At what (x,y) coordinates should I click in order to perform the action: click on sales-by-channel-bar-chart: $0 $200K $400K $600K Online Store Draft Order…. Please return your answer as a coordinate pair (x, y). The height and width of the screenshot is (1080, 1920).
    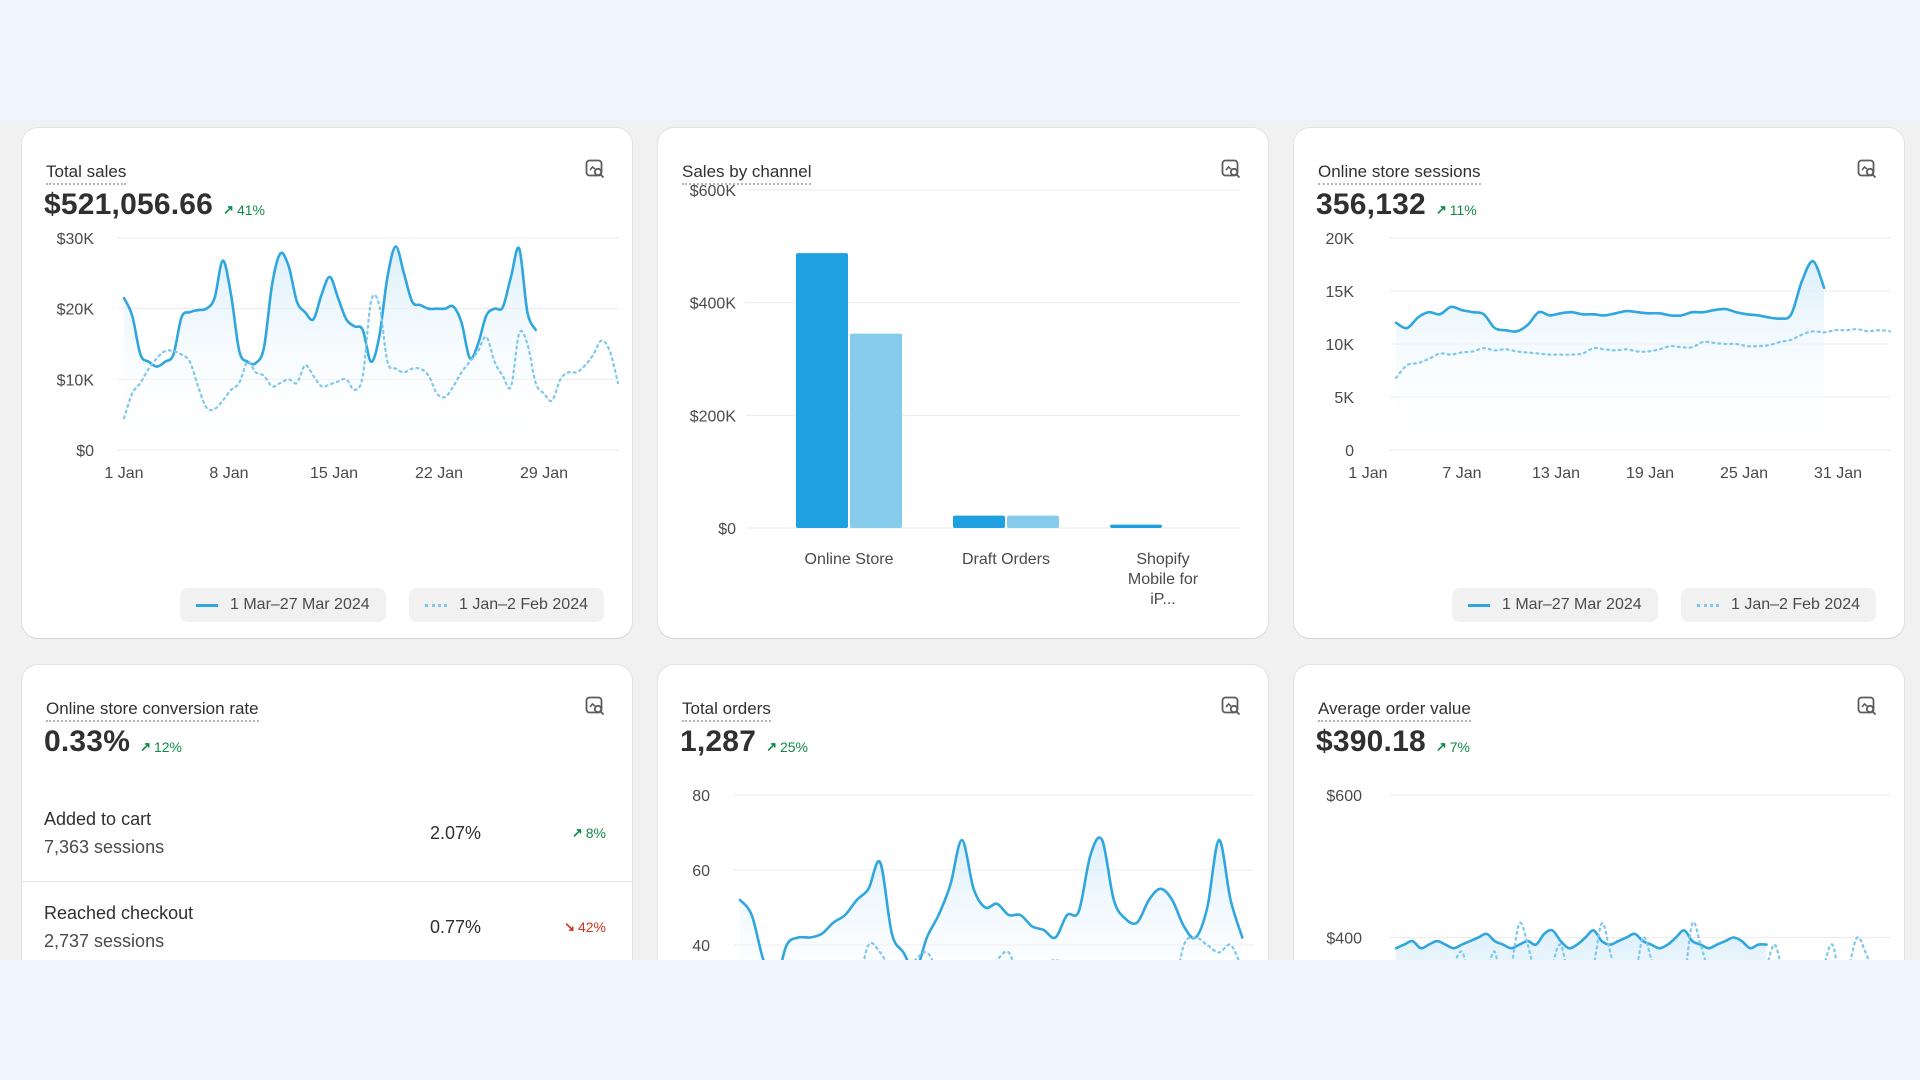
    Looking at the image, I should click on (965, 395).